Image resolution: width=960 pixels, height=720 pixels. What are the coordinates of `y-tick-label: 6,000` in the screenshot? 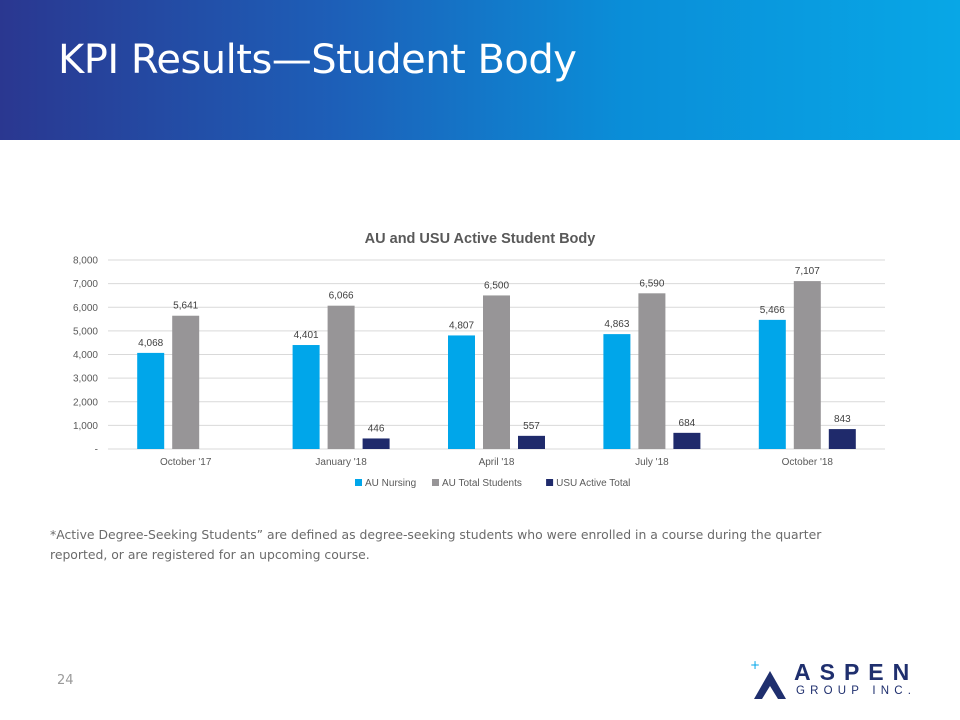 It's located at (85, 308).